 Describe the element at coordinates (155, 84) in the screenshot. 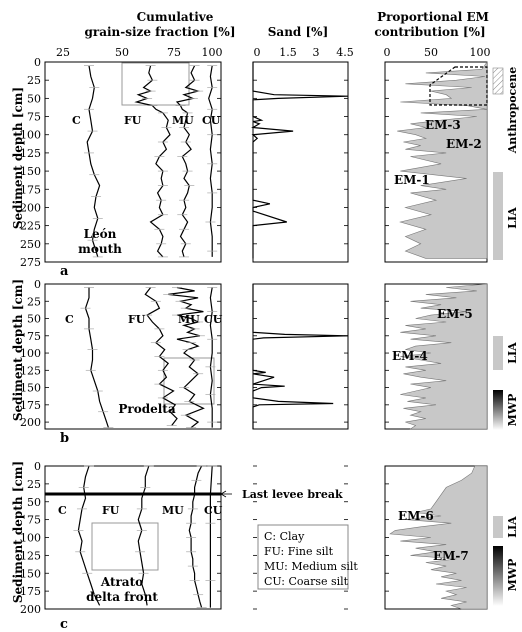

I see `highlight-box-a` at that location.